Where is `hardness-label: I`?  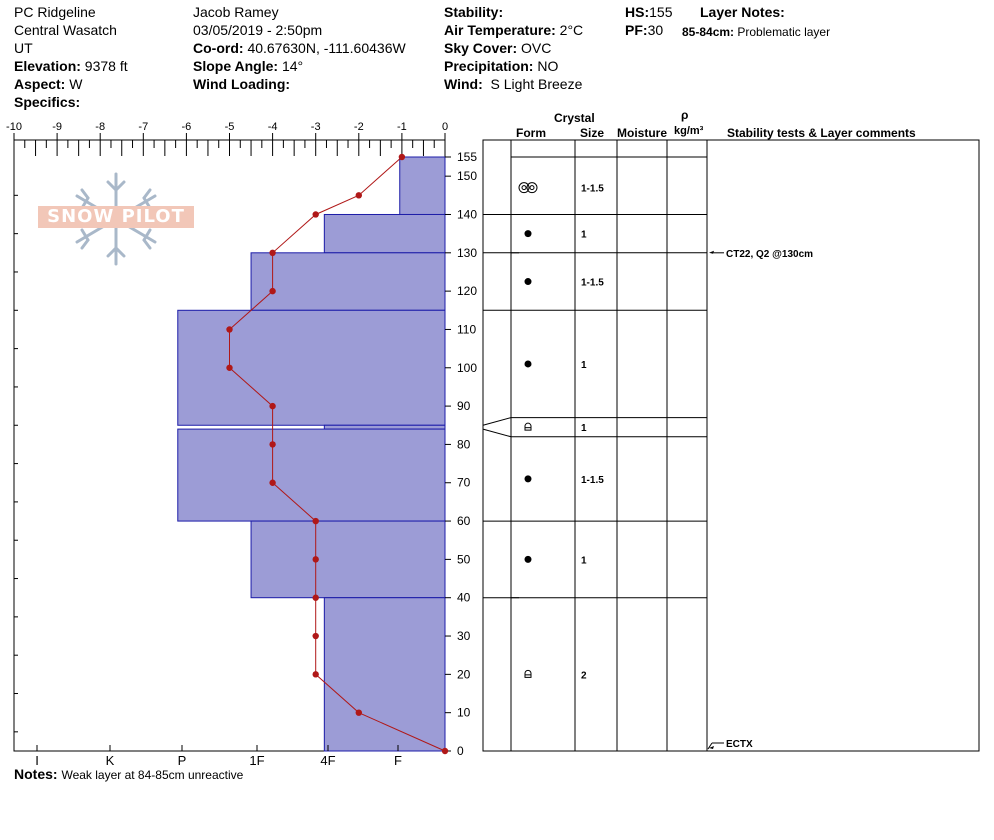
hardness-label: I is located at coordinates (37, 760).